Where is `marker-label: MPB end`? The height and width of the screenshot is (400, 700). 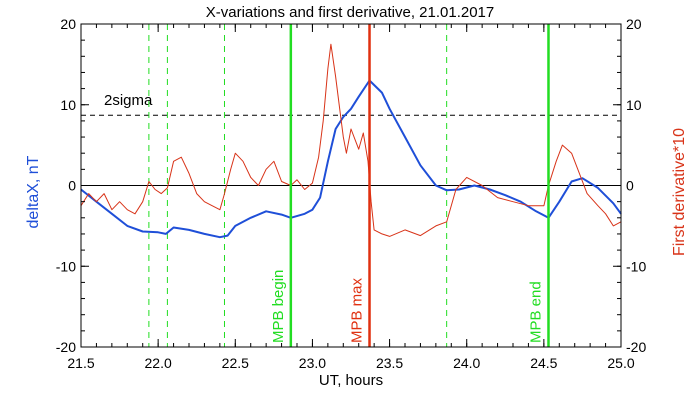 marker-label: MPB end is located at coordinates (535, 312).